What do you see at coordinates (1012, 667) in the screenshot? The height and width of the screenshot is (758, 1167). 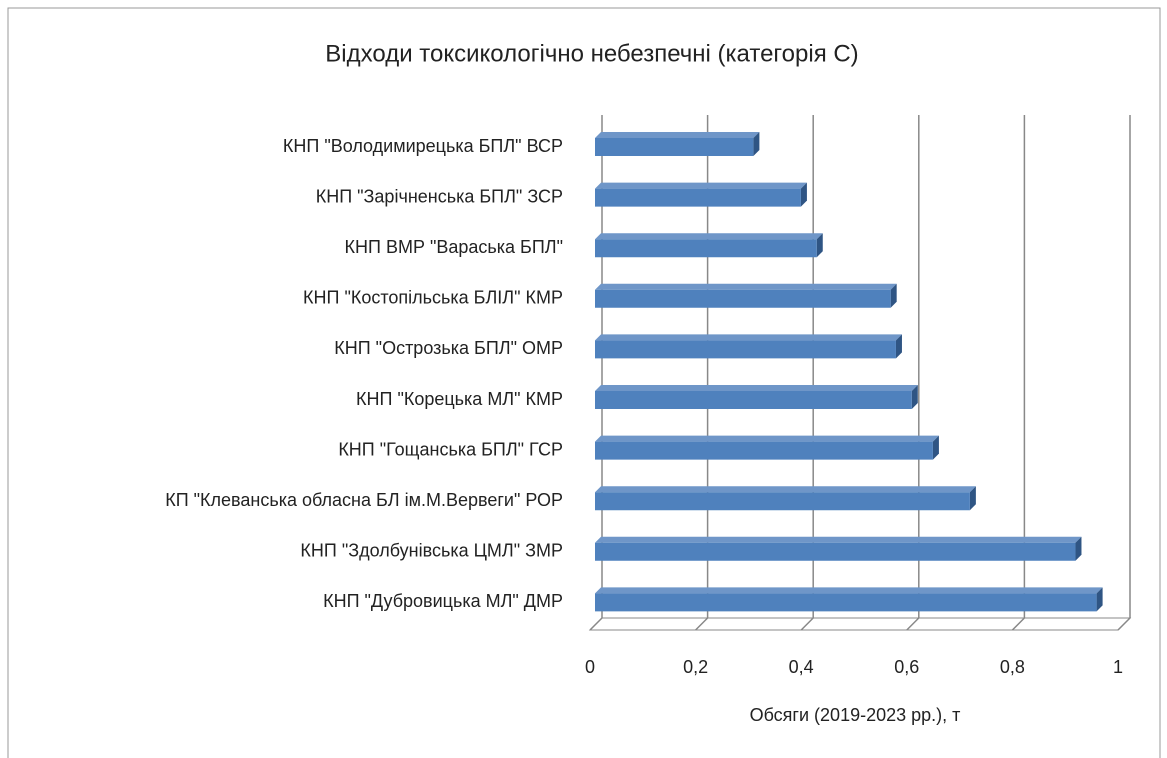 I see `x-tick-label: 0,8` at bounding box center [1012, 667].